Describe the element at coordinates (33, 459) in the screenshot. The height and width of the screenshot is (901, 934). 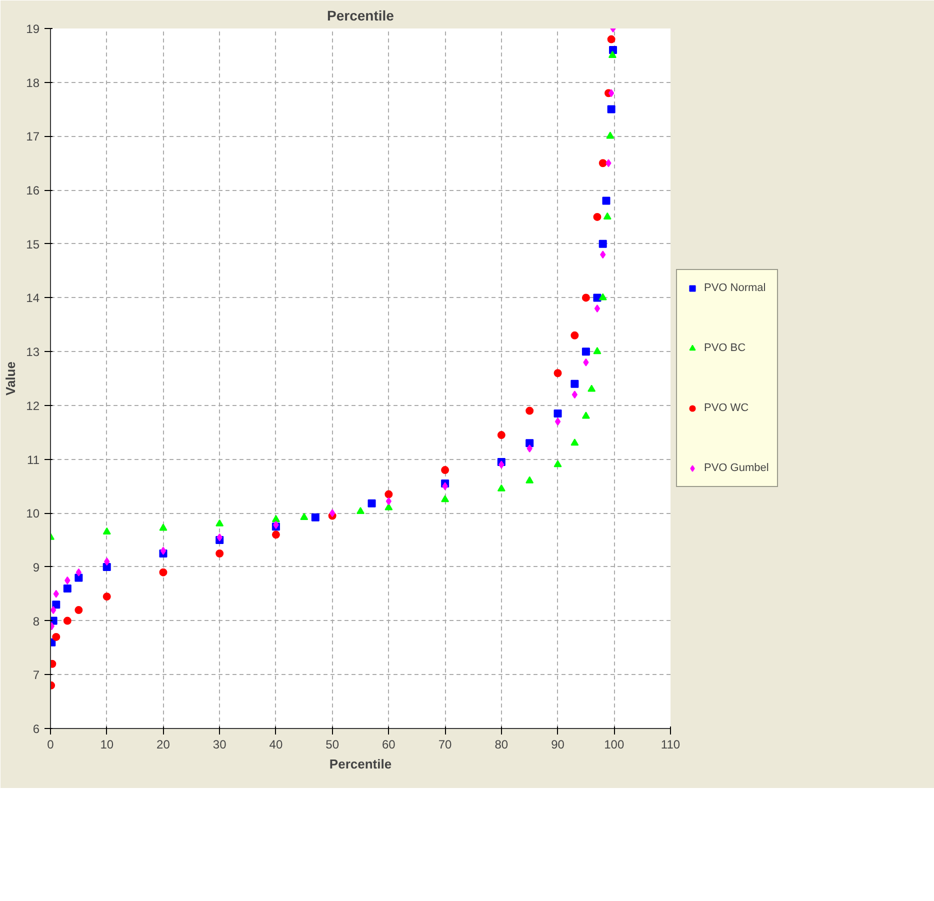
I see `y-tick-label: 11` at that location.